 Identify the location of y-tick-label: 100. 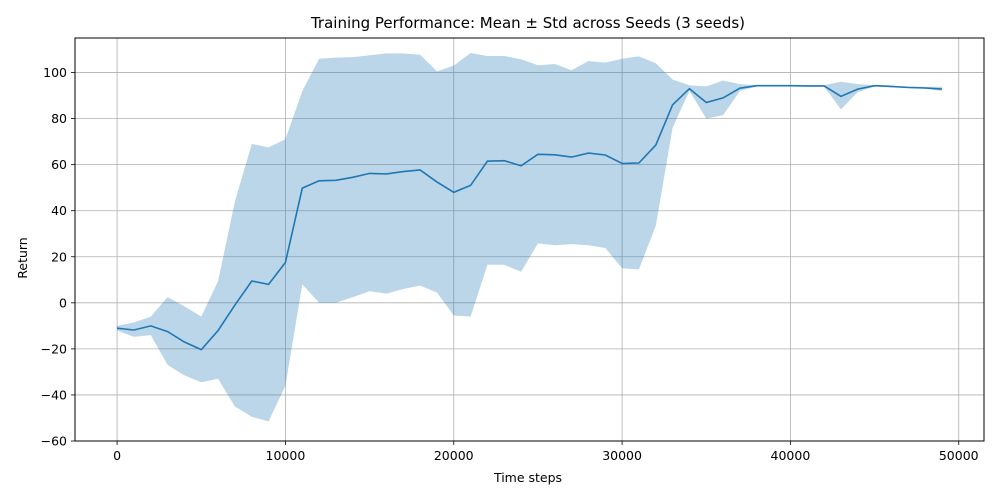
(55, 72).